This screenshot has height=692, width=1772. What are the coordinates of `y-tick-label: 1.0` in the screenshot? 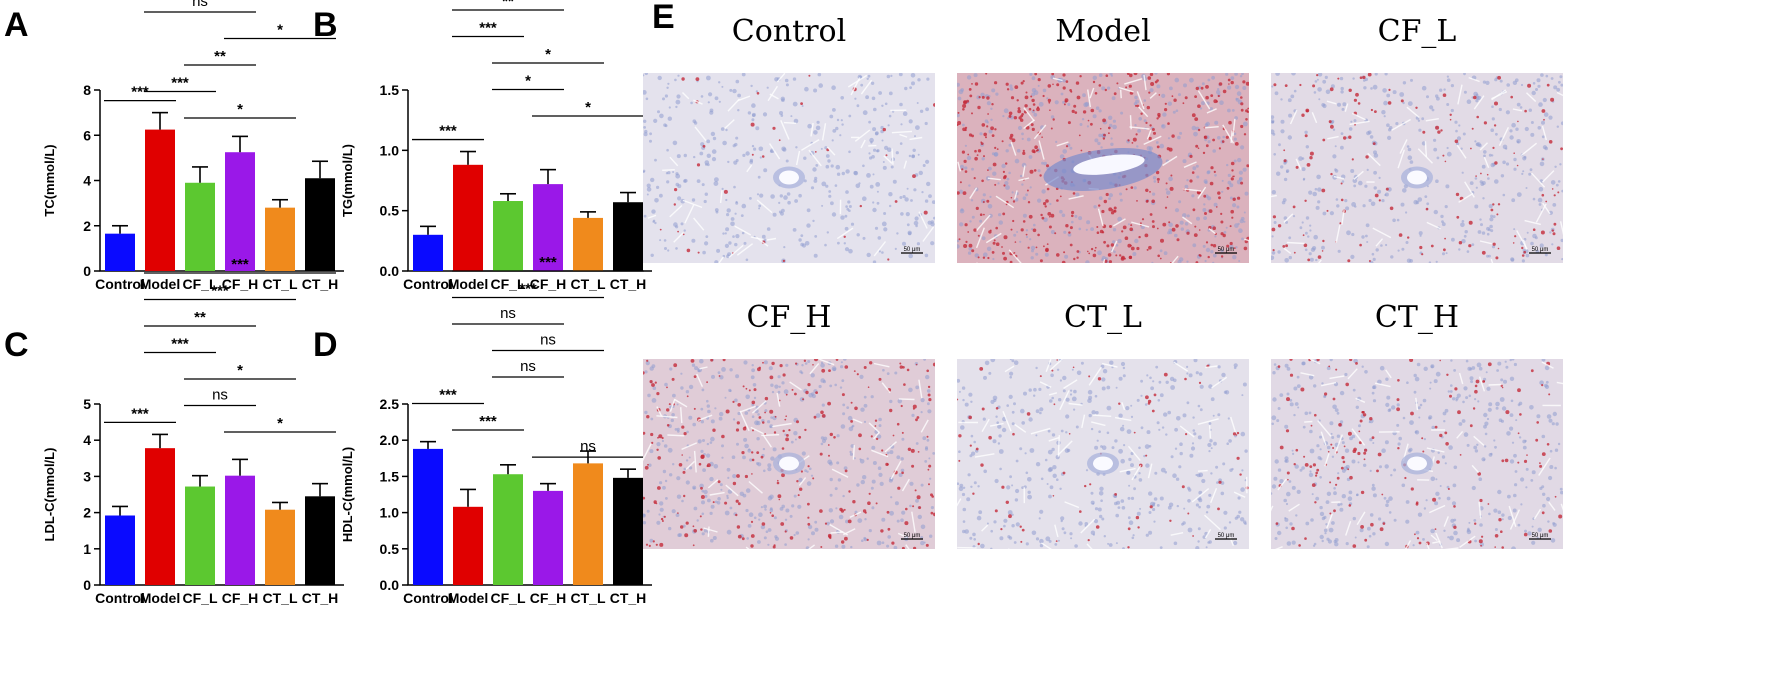 It's located at (390, 513).